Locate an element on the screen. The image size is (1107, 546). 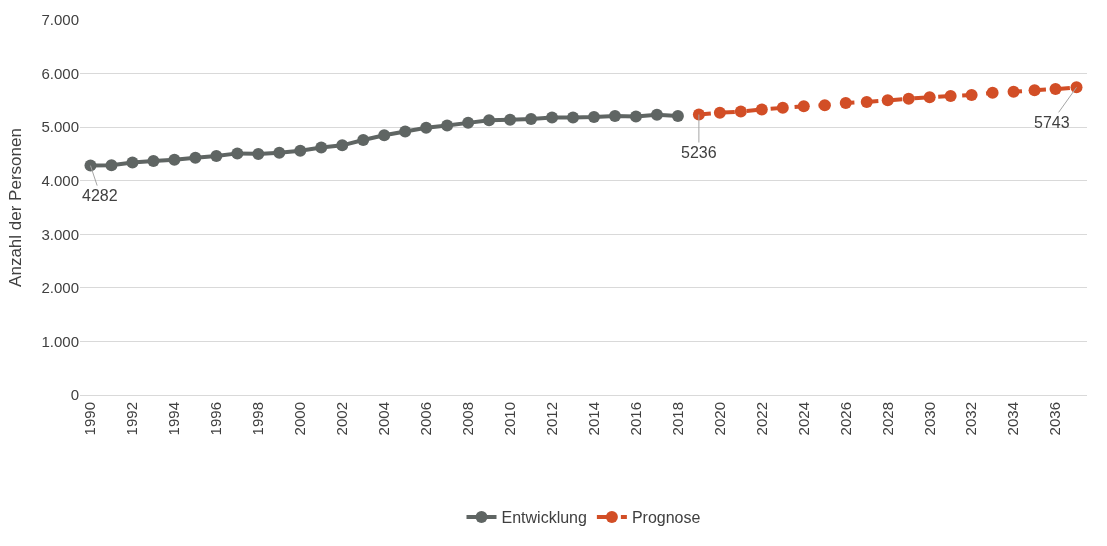
x-tick-label: 2008 is located at coordinates (467, 419).